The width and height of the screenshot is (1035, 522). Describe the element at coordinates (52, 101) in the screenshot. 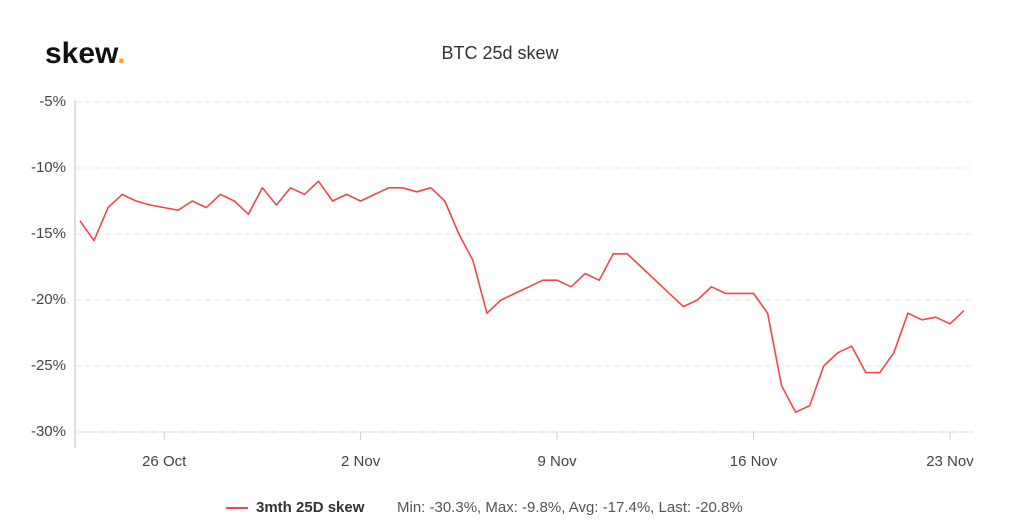

I see `y-tick-label: -5%` at that location.